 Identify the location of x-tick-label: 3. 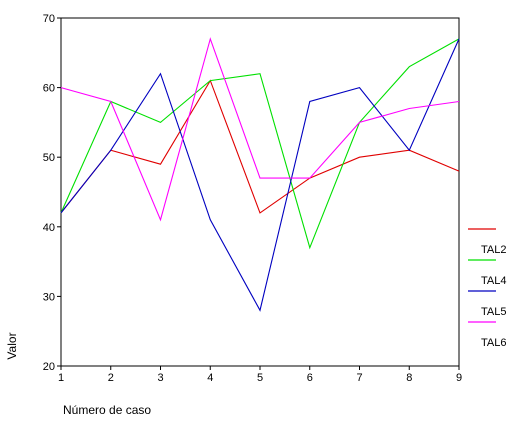
(160, 378).